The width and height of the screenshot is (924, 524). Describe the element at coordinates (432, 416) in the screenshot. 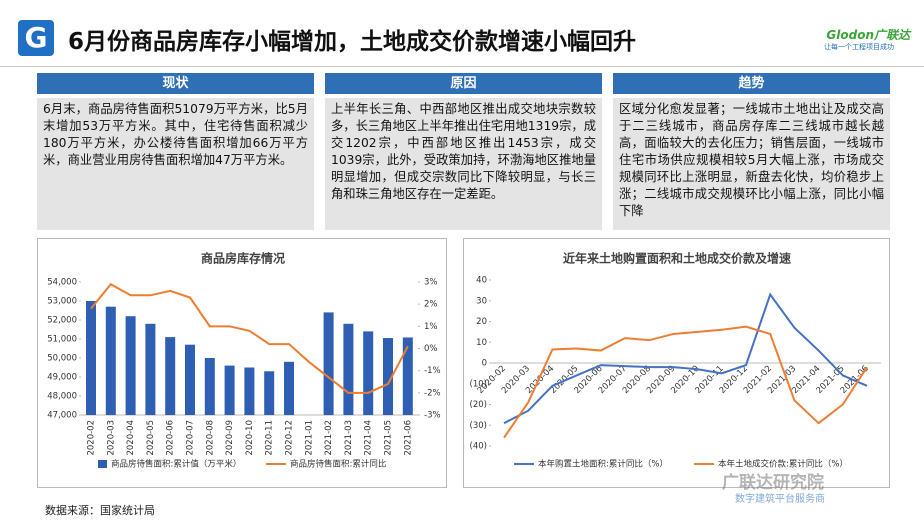

I see `y2-tick-label: -3%` at that location.